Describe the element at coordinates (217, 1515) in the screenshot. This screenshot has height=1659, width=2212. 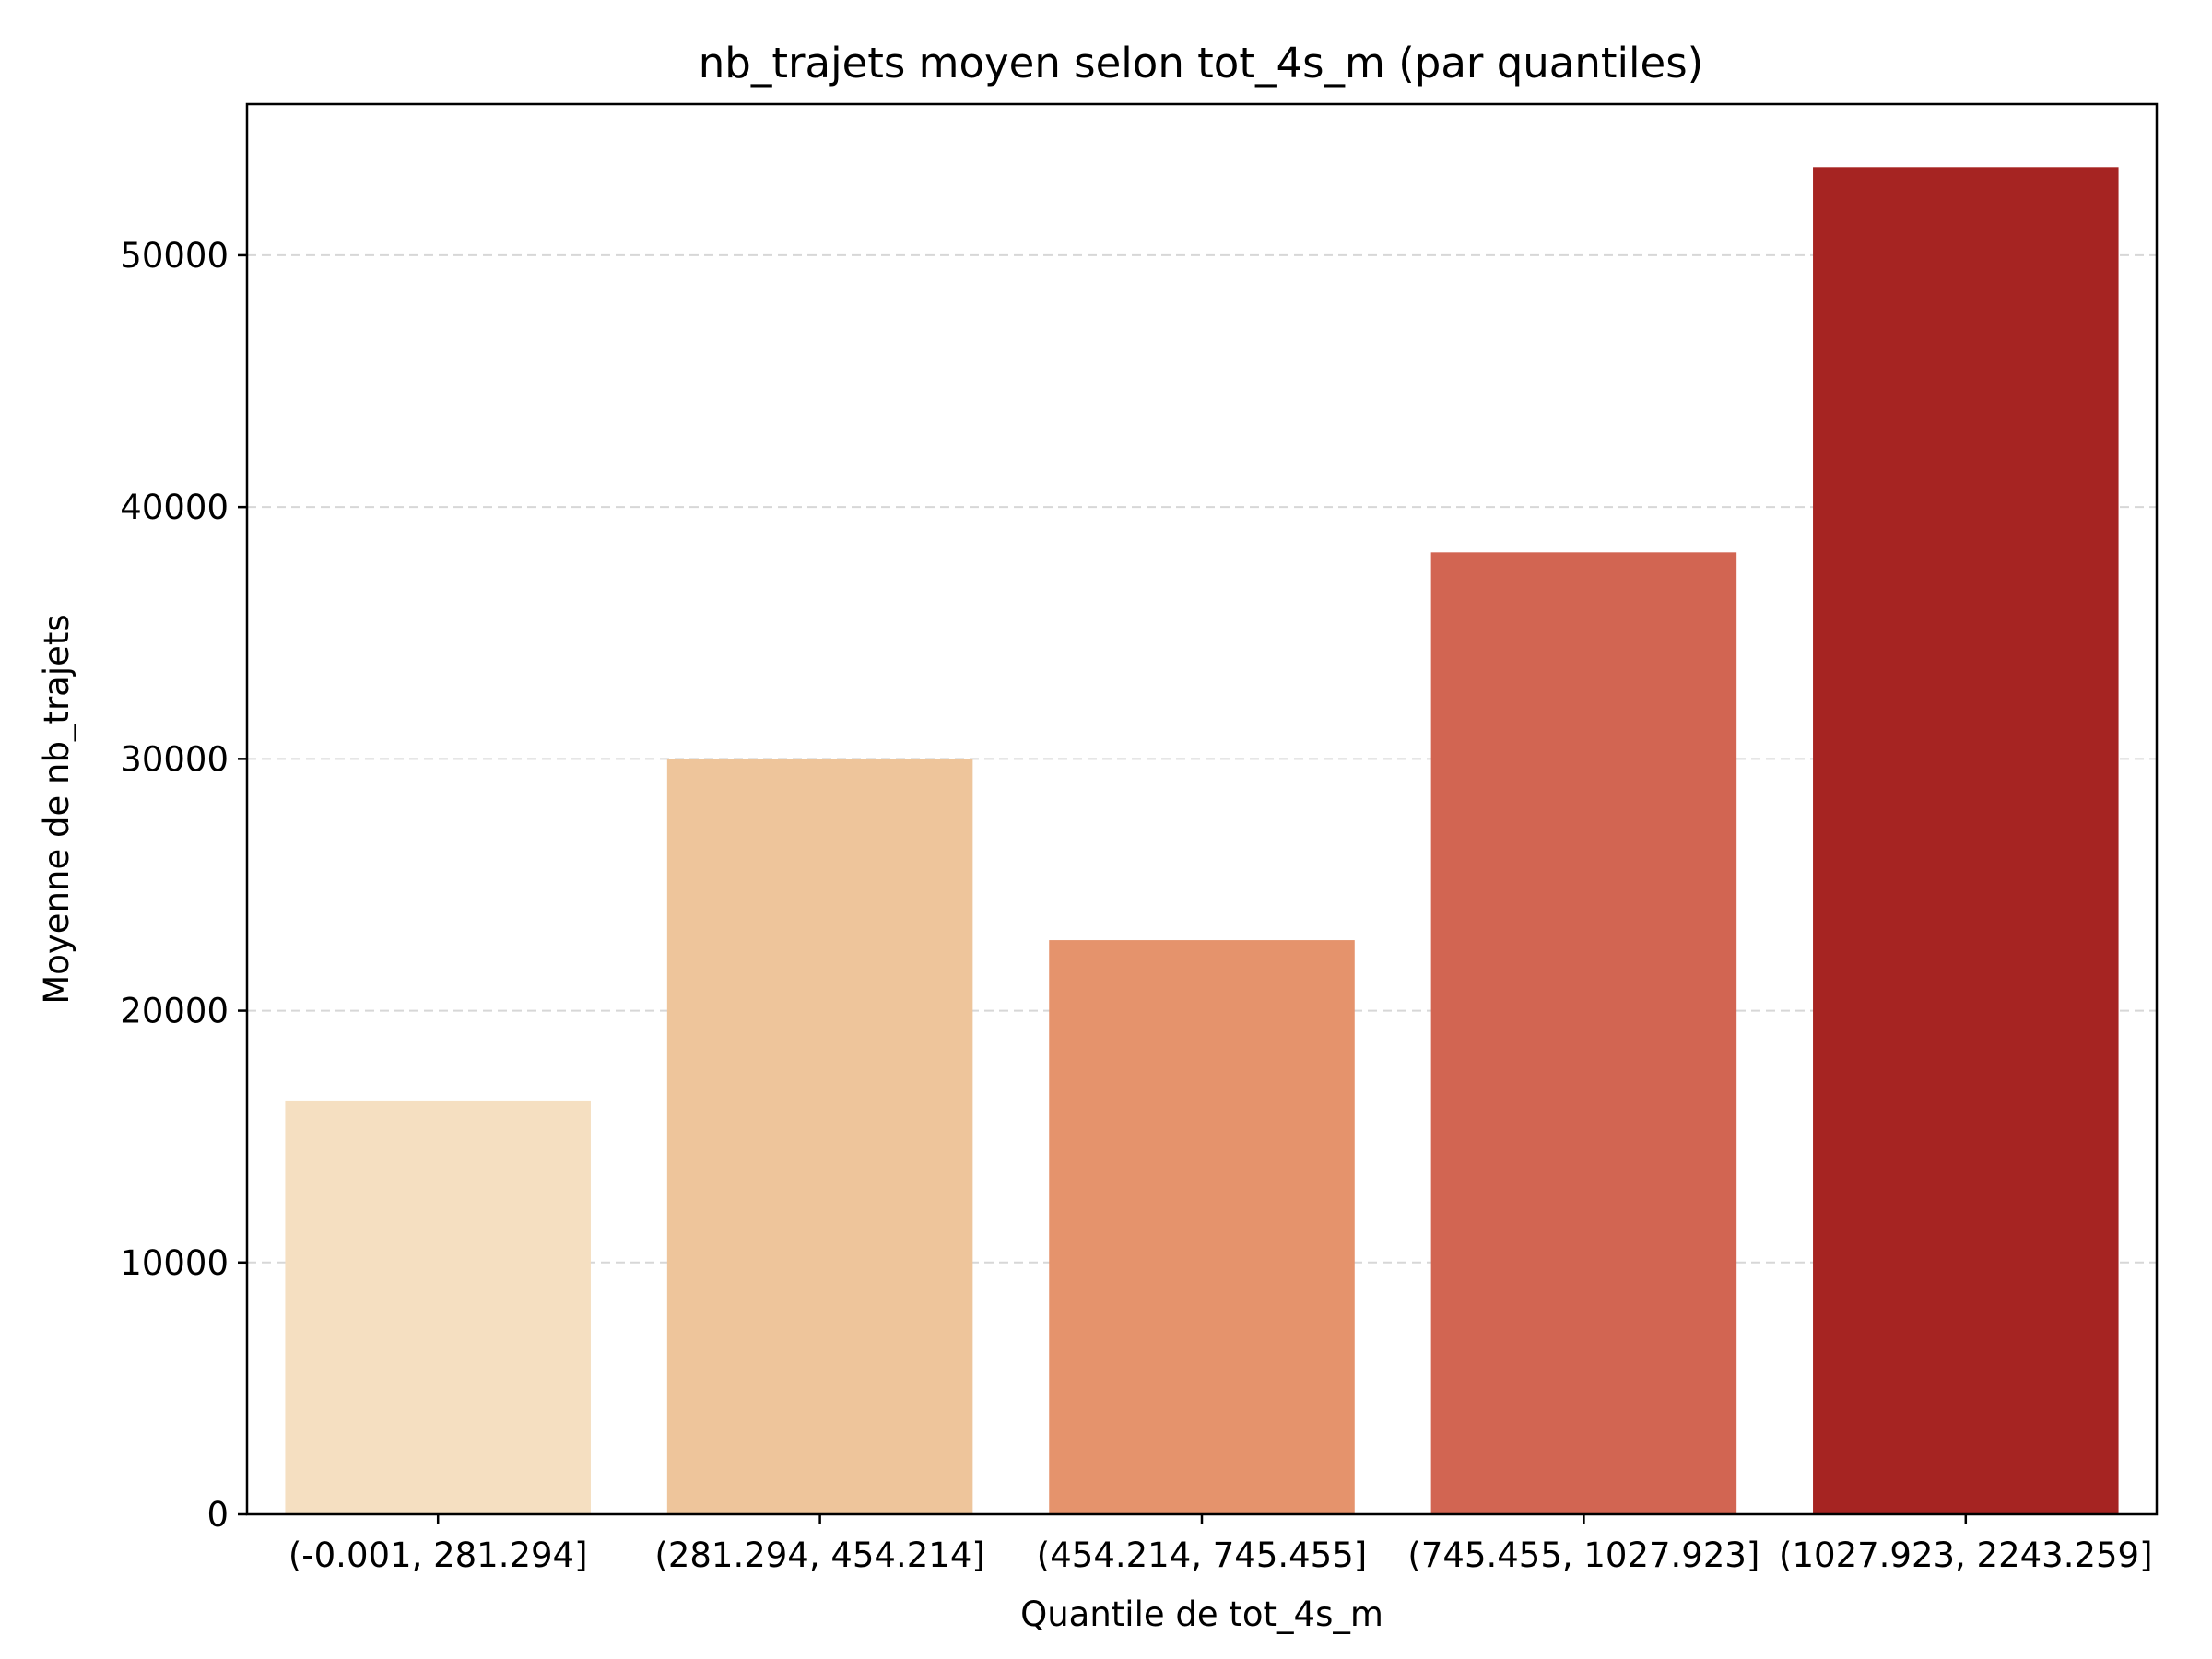
I see `y-tick-label: 0` at that location.